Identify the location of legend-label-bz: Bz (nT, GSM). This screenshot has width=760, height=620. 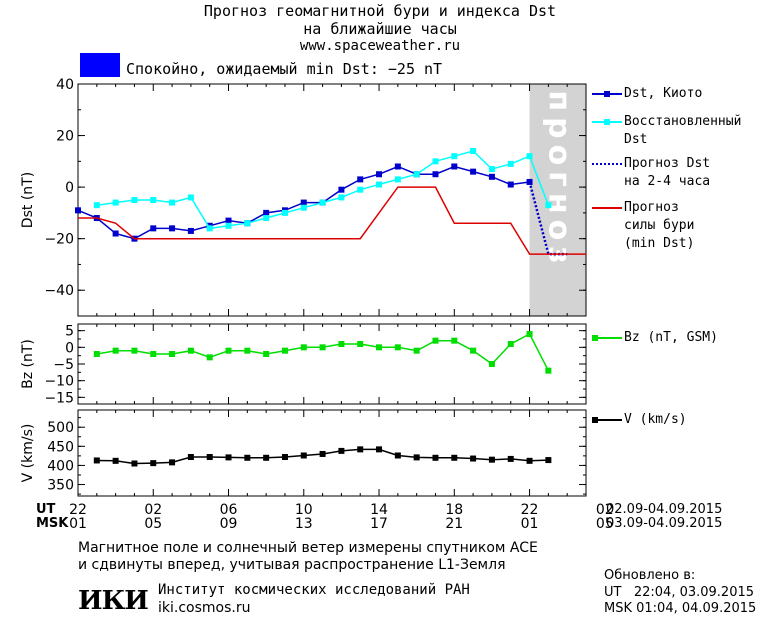
(671, 337).